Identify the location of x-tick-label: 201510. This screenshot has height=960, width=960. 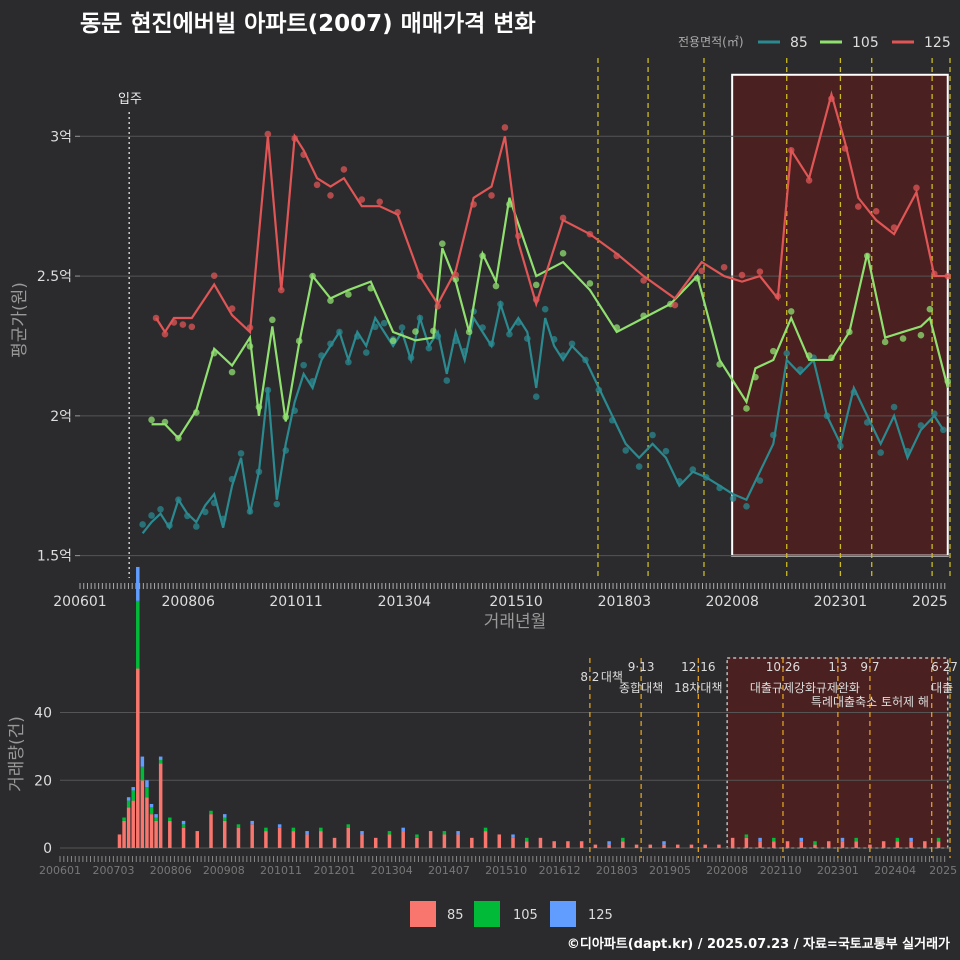
(515, 602).